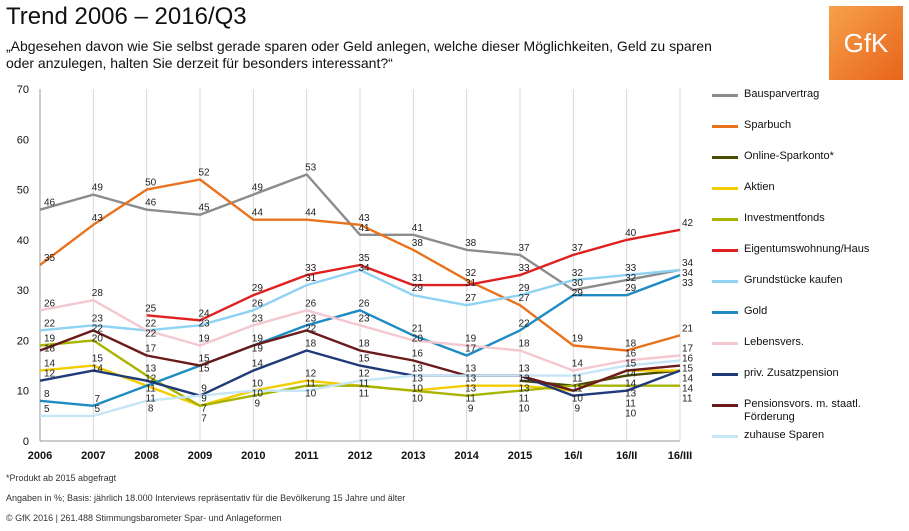 This screenshot has width=909, height=531. I want to click on y-tick-label: 10, so click(23, 392).